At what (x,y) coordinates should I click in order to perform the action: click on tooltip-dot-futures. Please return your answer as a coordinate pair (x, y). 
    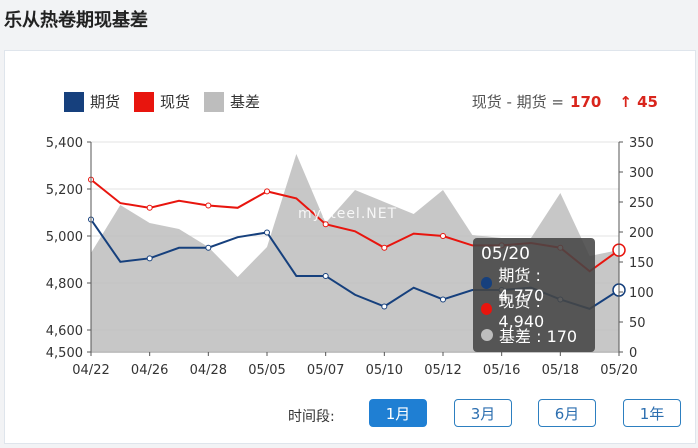
    Looking at the image, I should click on (487, 283).